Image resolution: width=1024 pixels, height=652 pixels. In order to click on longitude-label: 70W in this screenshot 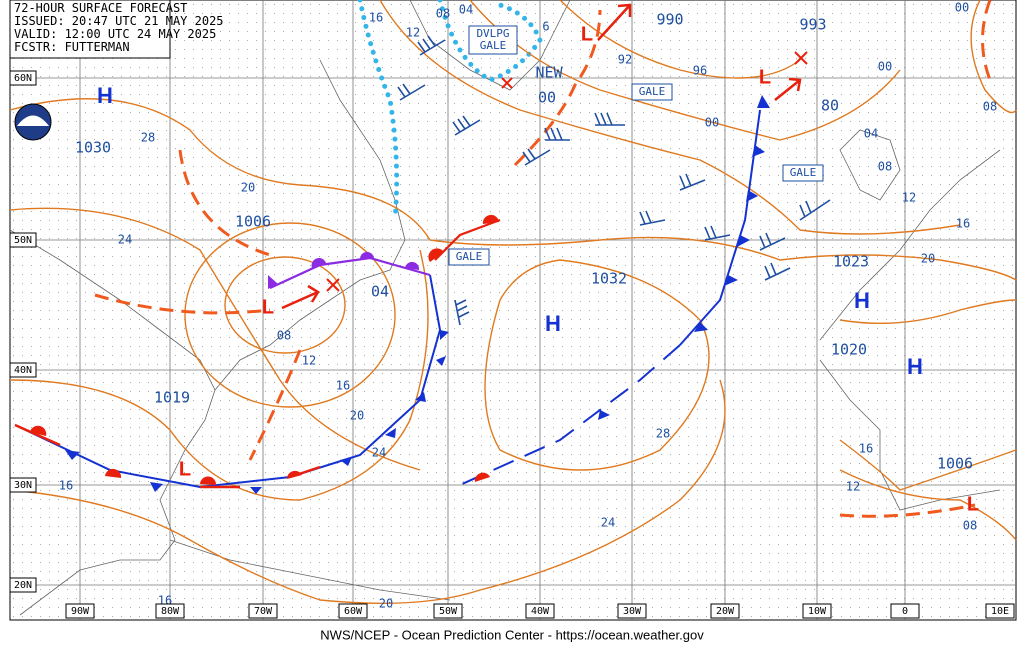, I will do `click(263, 611)`.